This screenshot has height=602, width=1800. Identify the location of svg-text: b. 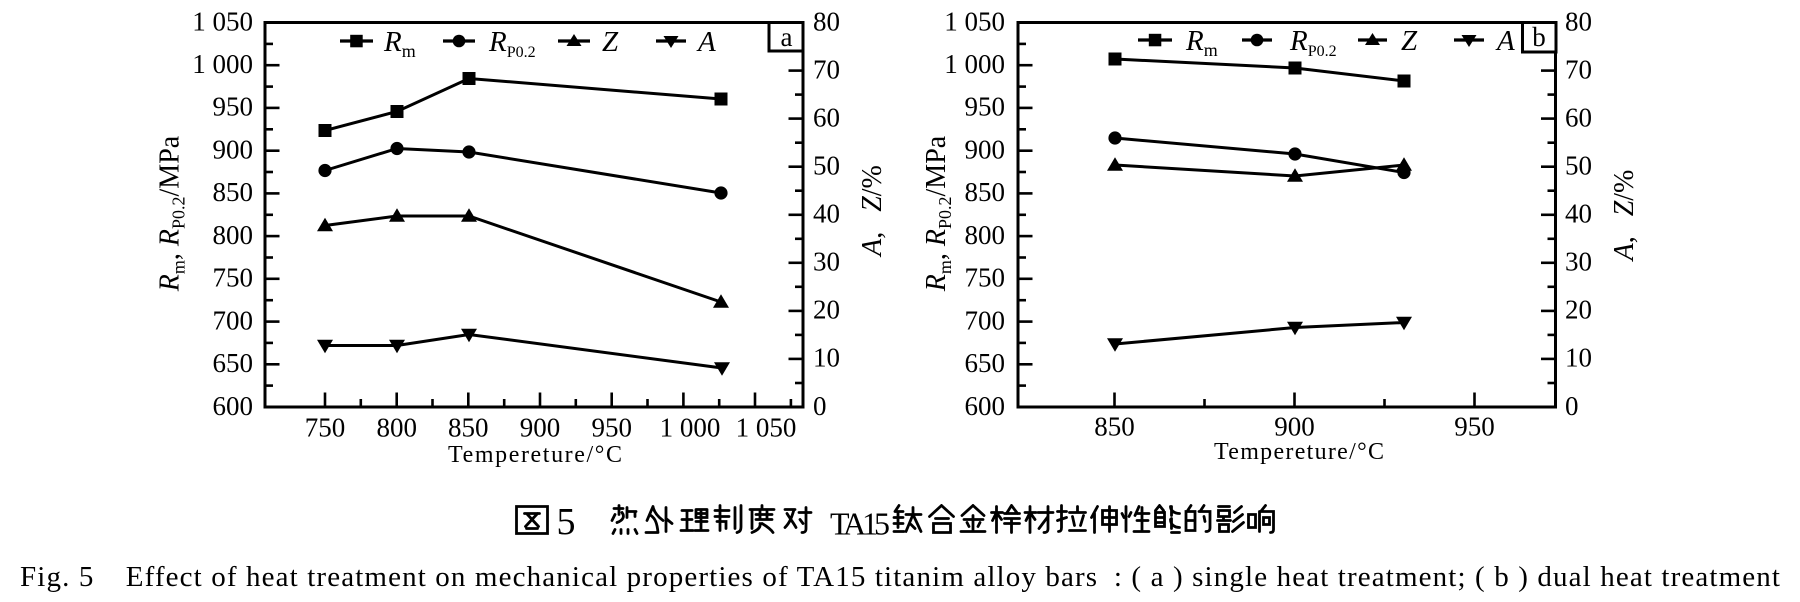
(1539, 37).